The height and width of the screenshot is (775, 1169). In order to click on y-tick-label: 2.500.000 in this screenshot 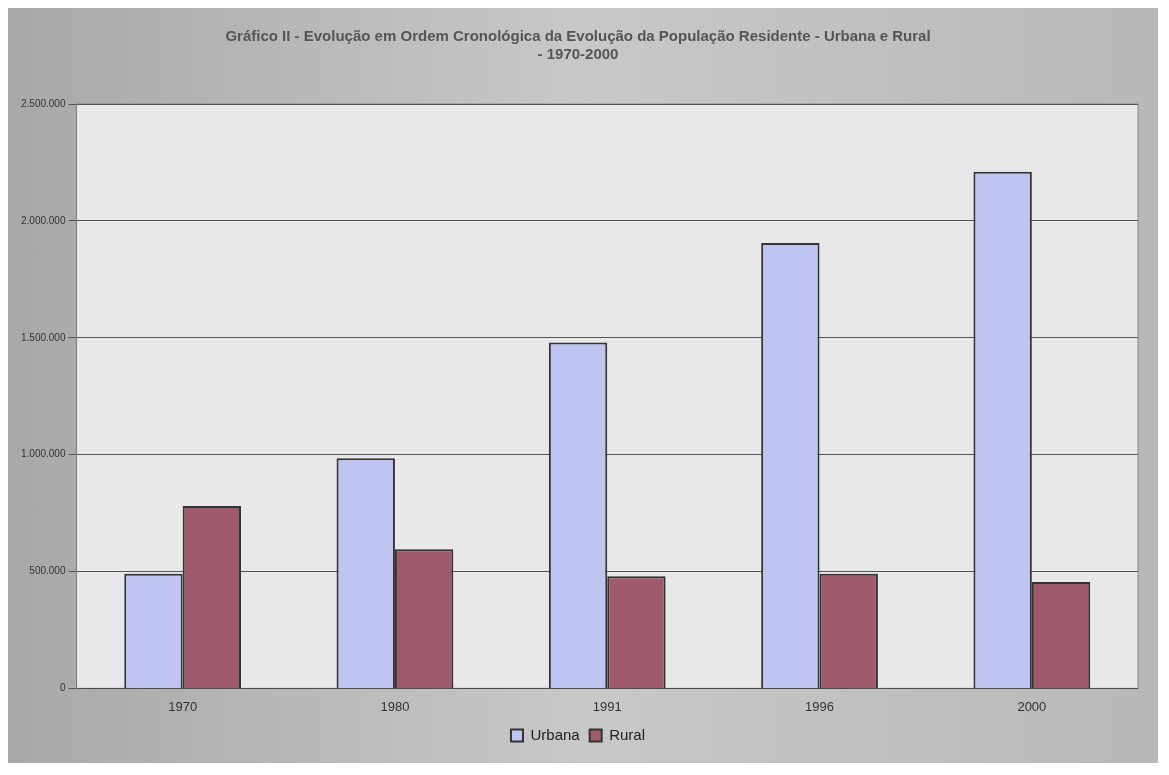, I will do `click(43, 103)`.